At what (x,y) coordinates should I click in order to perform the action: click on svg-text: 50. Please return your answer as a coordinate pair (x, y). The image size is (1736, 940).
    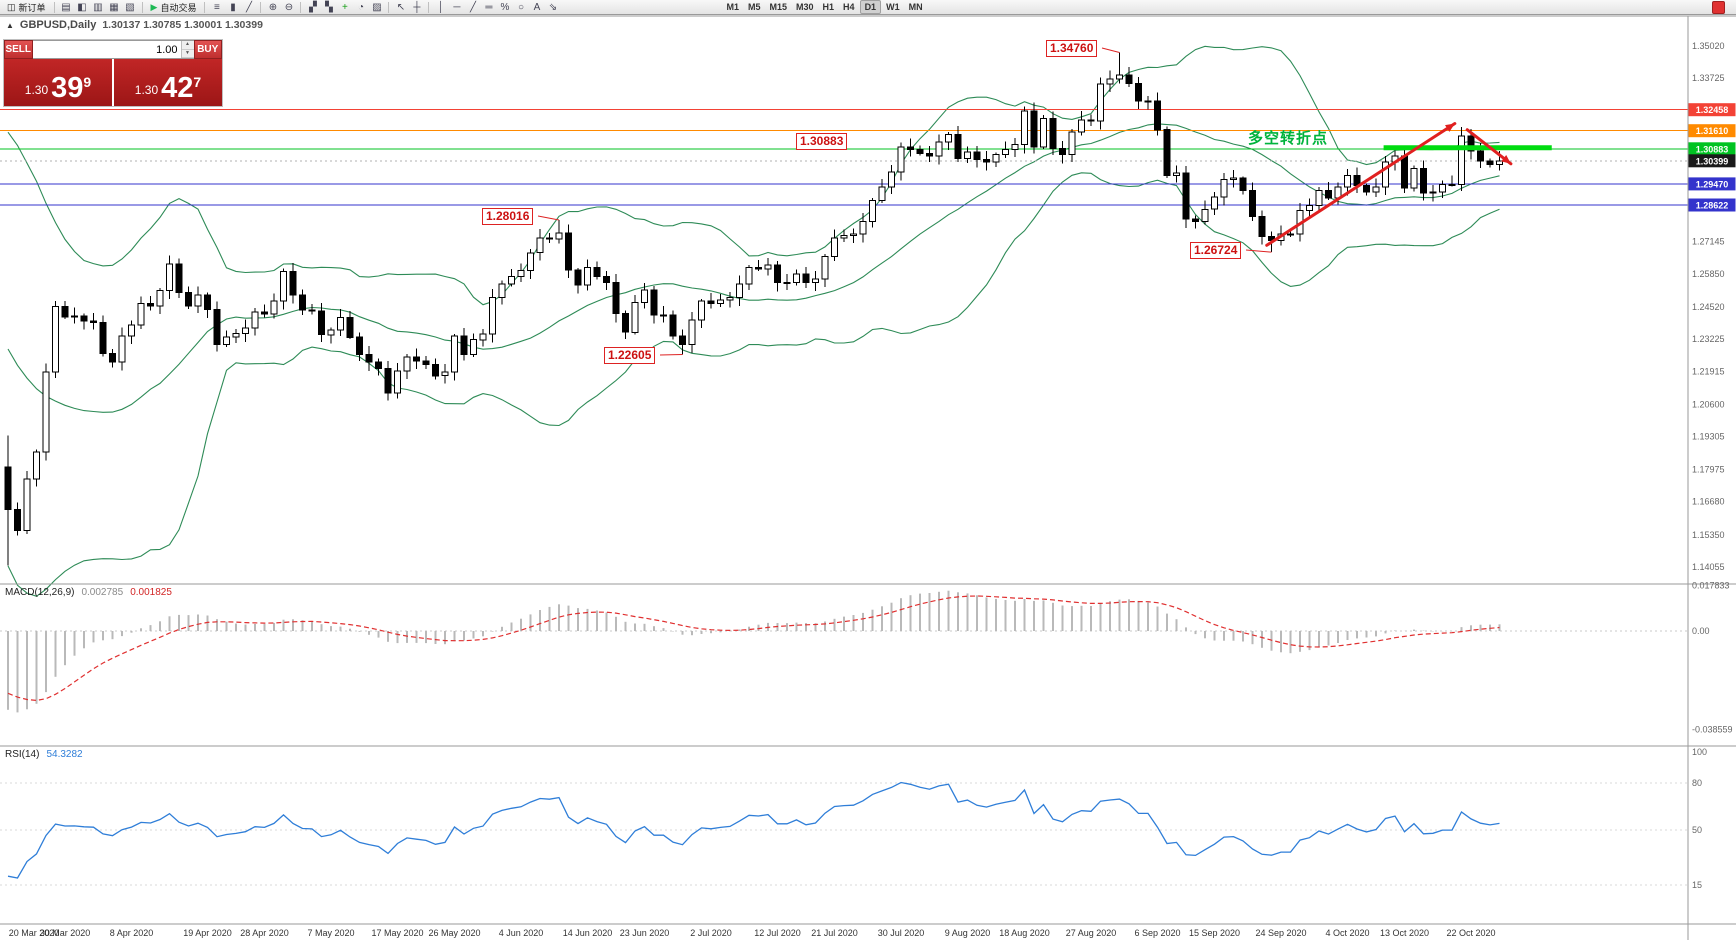
    Looking at the image, I should click on (1697, 830).